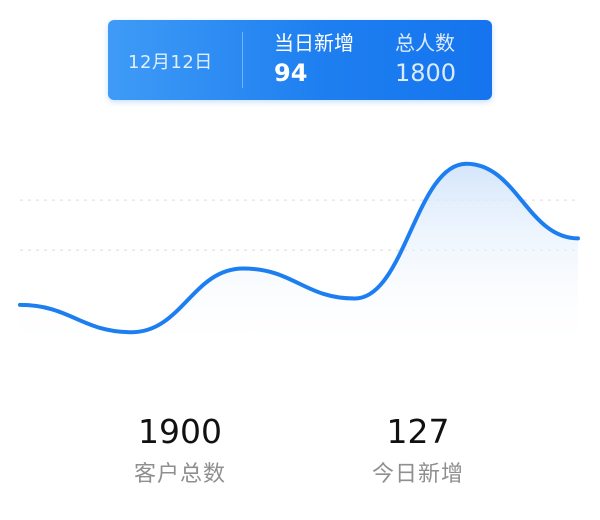 This screenshot has height=520, width=600. I want to click on chart-tooltip: 12月12日 当日新增 94 总人数 1800, so click(300, 60).